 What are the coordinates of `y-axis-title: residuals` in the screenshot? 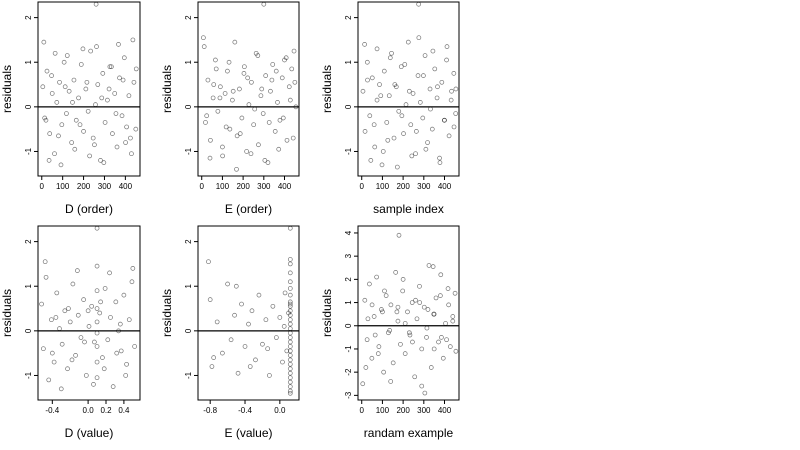 It's located at (327, 313).